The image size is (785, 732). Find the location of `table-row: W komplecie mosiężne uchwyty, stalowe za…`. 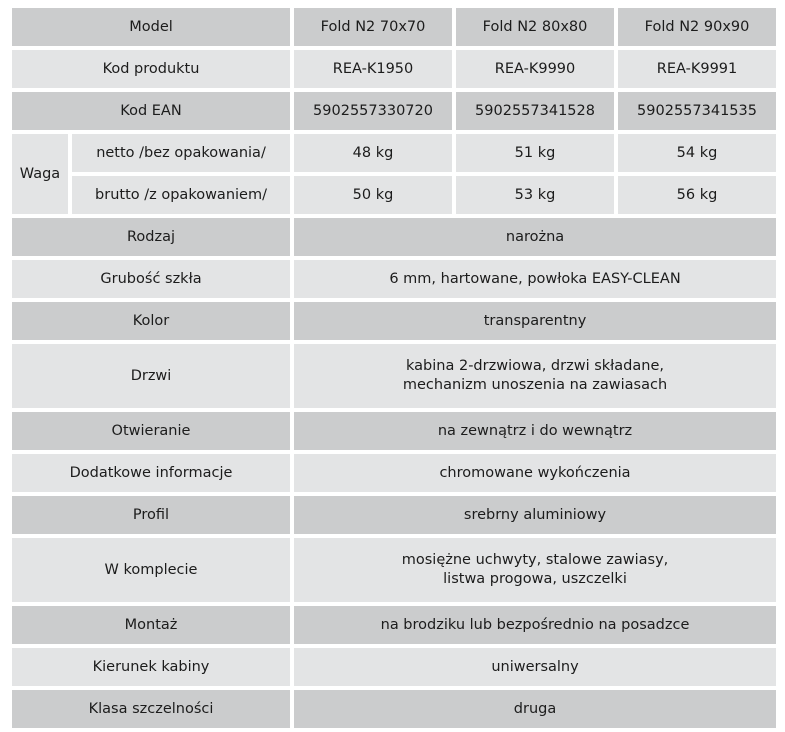

table-row: W komplecie mosiężne uchwyty, stalowe za… is located at coordinates (394, 570).